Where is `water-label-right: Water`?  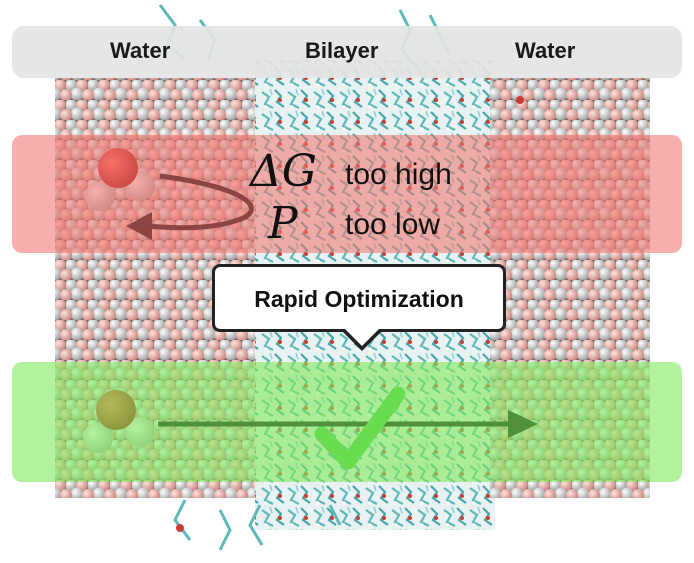
water-label-right: Water is located at coordinates (545, 50).